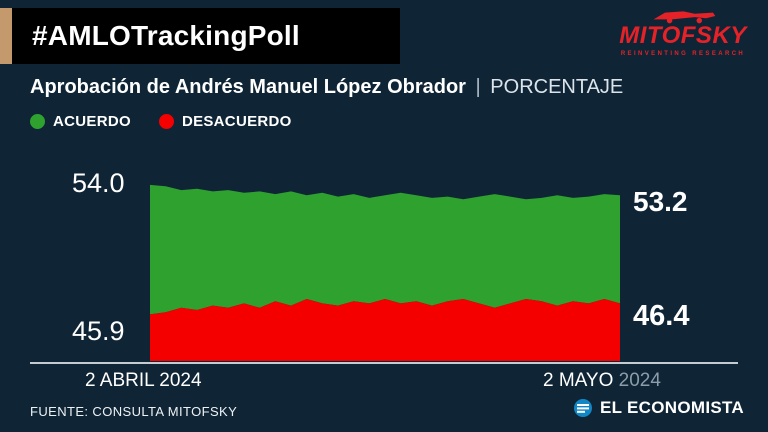  Describe the element at coordinates (134, 411) in the screenshot. I see `source-credit: FUENTE: CONSULTA MITOFSKY` at that location.